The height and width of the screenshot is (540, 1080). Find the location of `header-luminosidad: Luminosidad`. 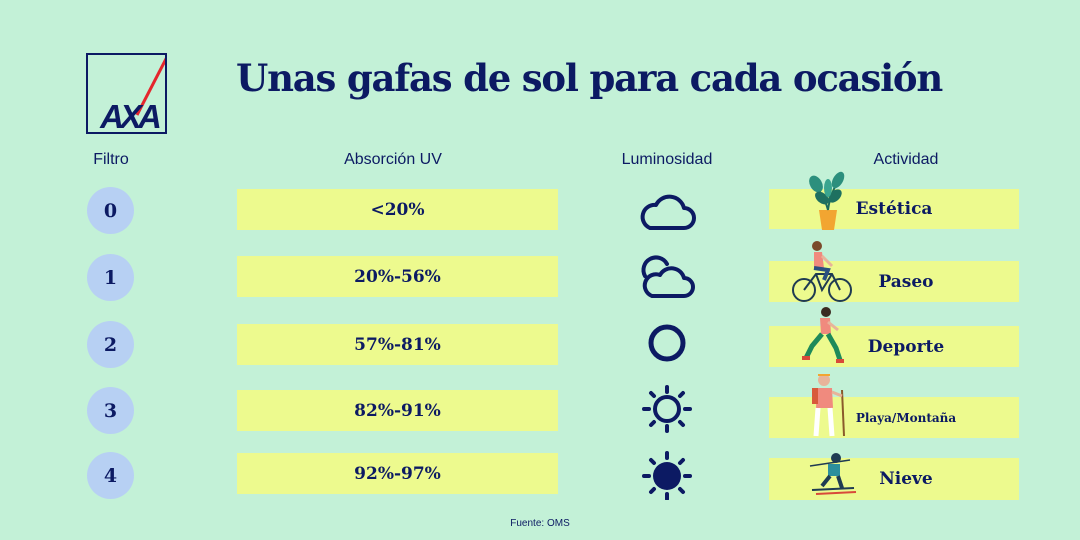

header-luminosidad: Luminosidad is located at coordinates (667, 159).